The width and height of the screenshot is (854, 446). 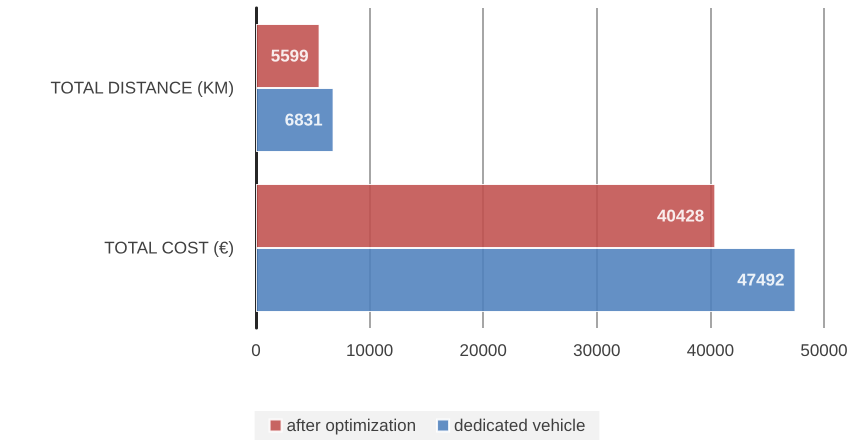 What do you see at coordinates (520, 425) in the screenshot?
I see `legend-label: dedicated vehicle` at bounding box center [520, 425].